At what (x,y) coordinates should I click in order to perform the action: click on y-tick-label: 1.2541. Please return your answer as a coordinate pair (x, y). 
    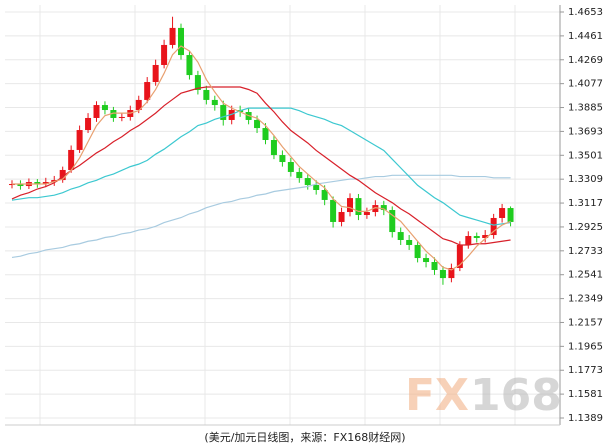
    Looking at the image, I should click on (585, 275).